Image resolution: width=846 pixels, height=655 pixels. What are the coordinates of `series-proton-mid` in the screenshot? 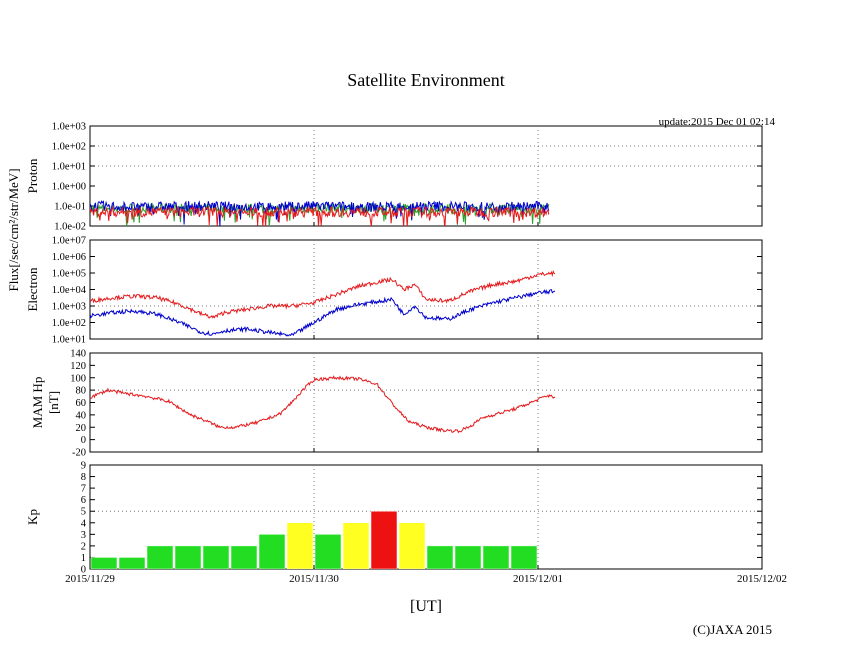 It's located at (320, 213).